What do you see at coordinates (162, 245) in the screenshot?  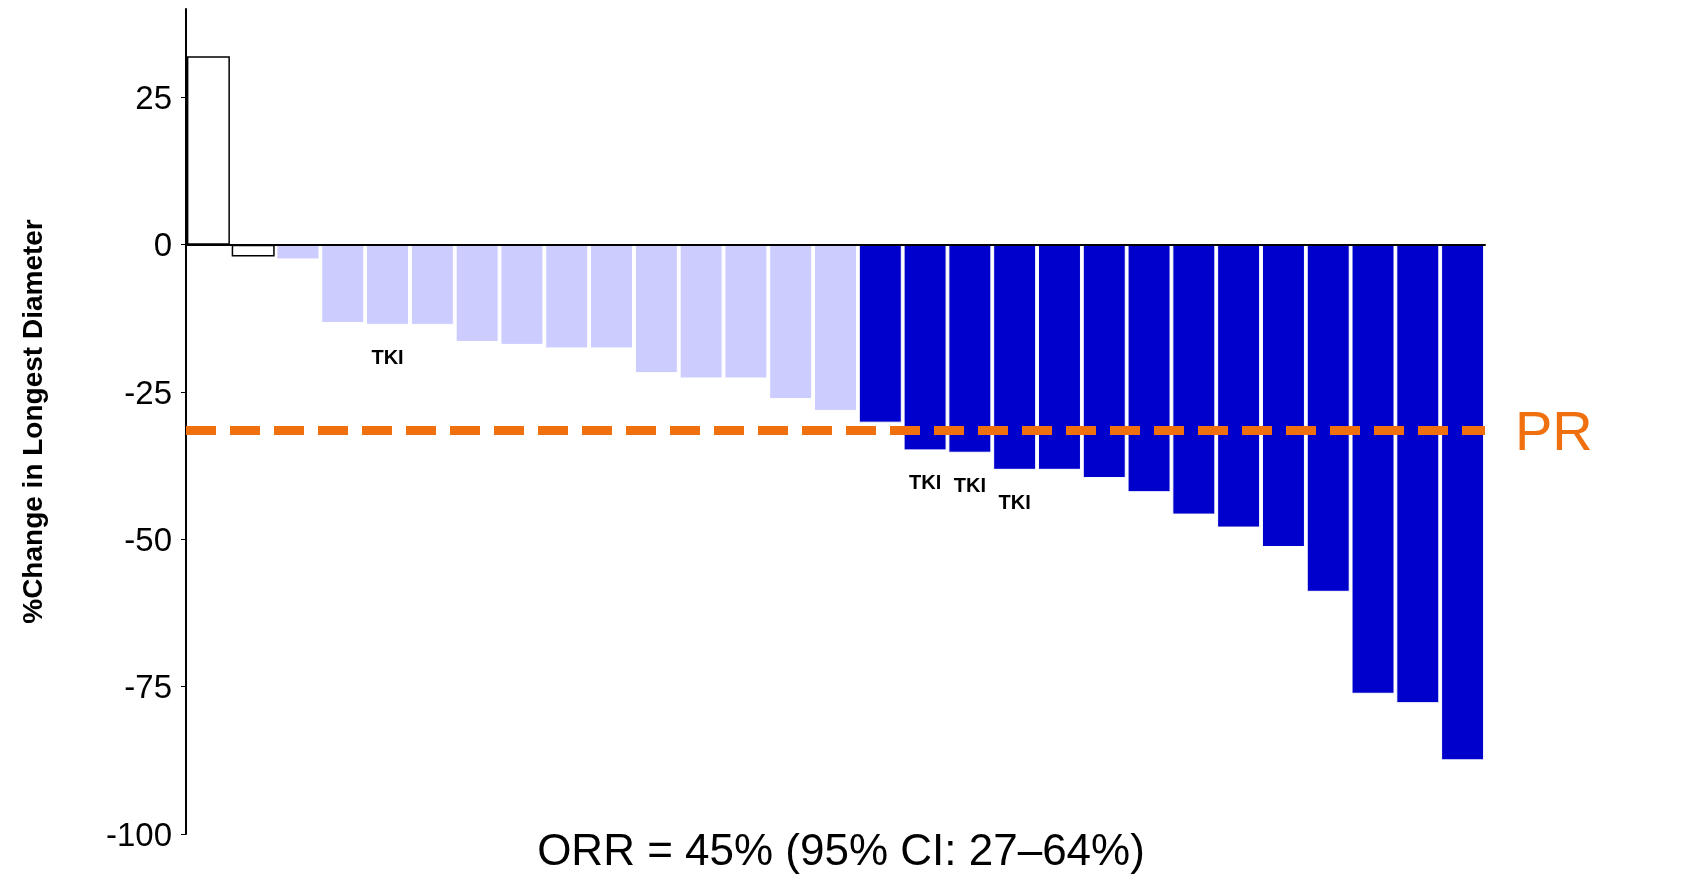 I see `y-tick-label: 0` at bounding box center [162, 245].